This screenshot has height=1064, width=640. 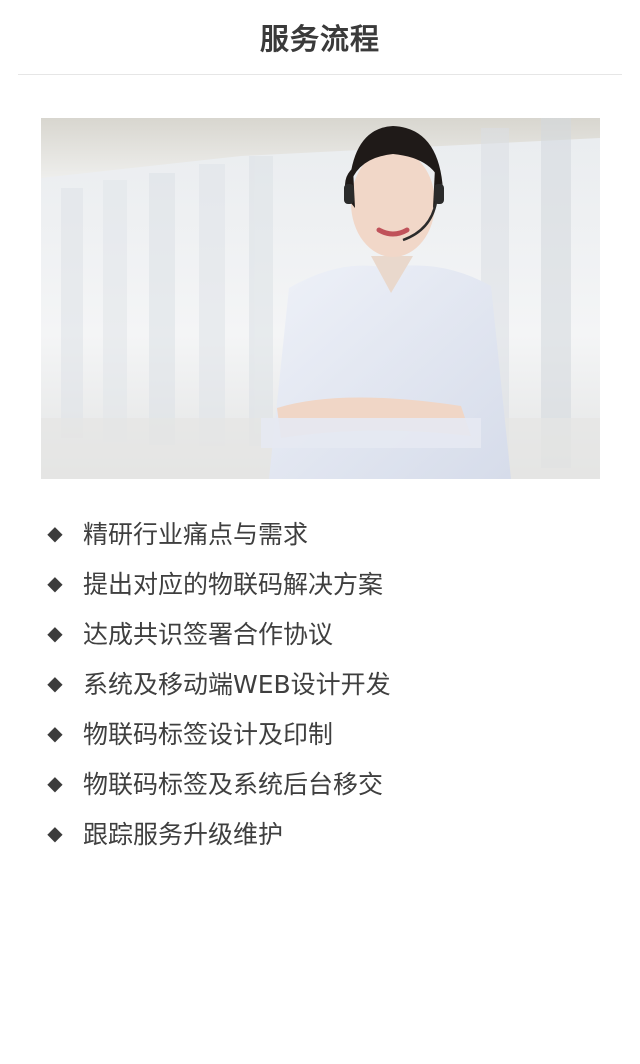 What do you see at coordinates (237, 684) in the screenshot?
I see `step-label: 系统及移动端WEB设计开发` at bounding box center [237, 684].